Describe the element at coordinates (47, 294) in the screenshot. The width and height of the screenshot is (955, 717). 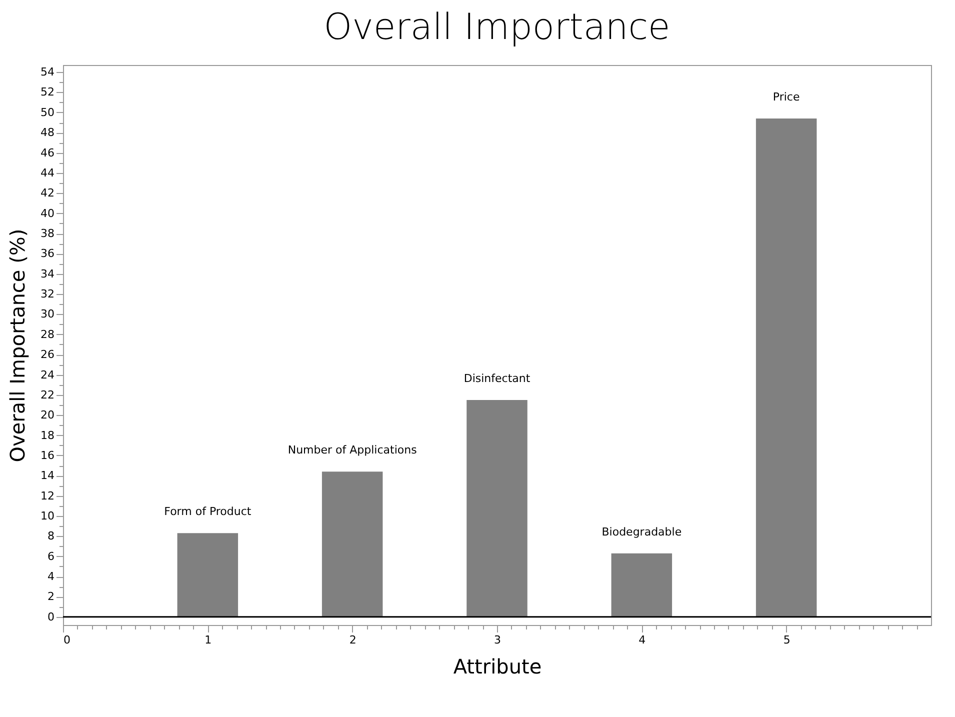
I see `y-tick-label: 32` at that location.